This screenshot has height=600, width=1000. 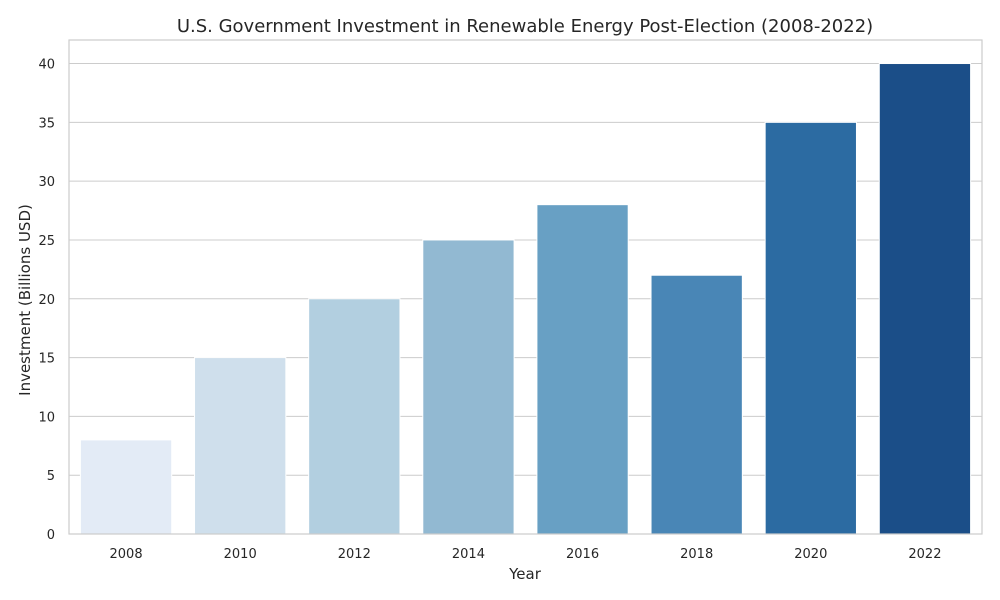 I want to click on x-tick-label: 2008, so click(x=126, y=554).